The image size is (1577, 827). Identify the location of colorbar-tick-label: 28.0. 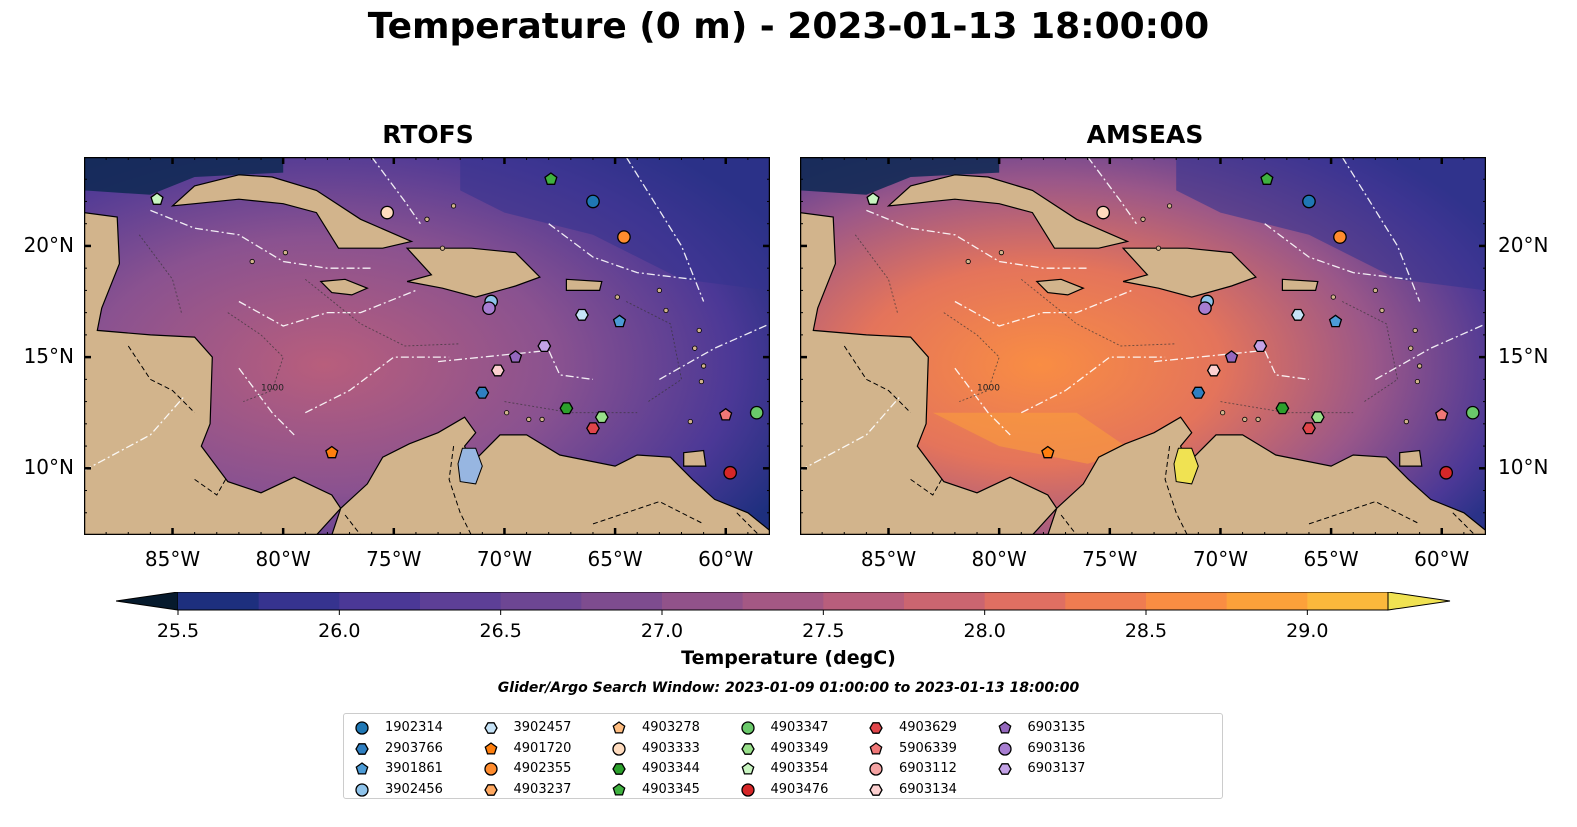
(985, 631).